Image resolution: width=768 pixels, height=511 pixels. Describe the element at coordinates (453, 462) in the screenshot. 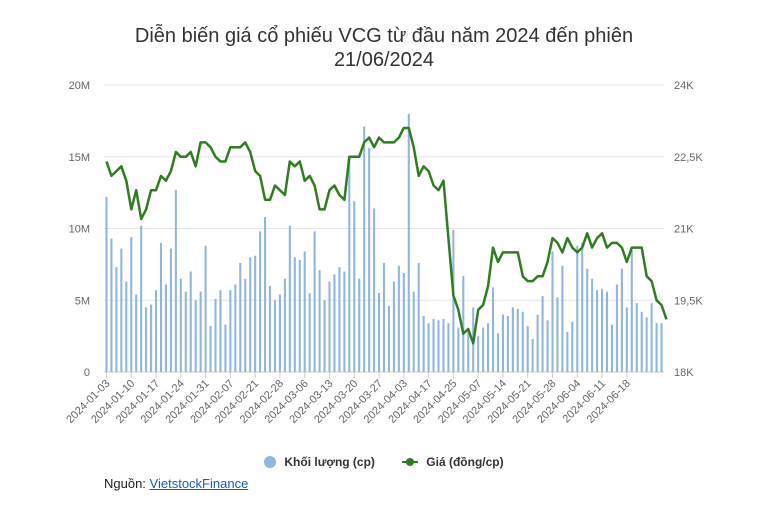

I see `legend-item-price: Giá (đồng/cp)` at that location.